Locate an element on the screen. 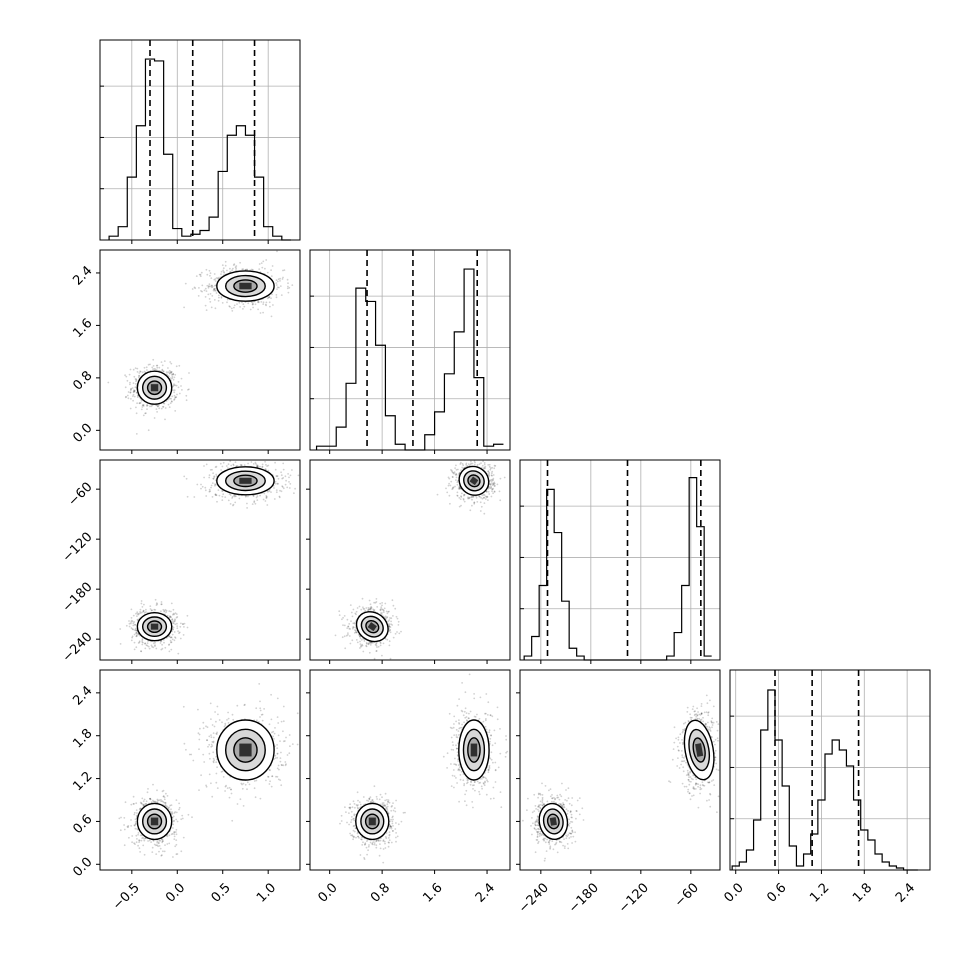  contour-mid is located at coordinates (245, 286).